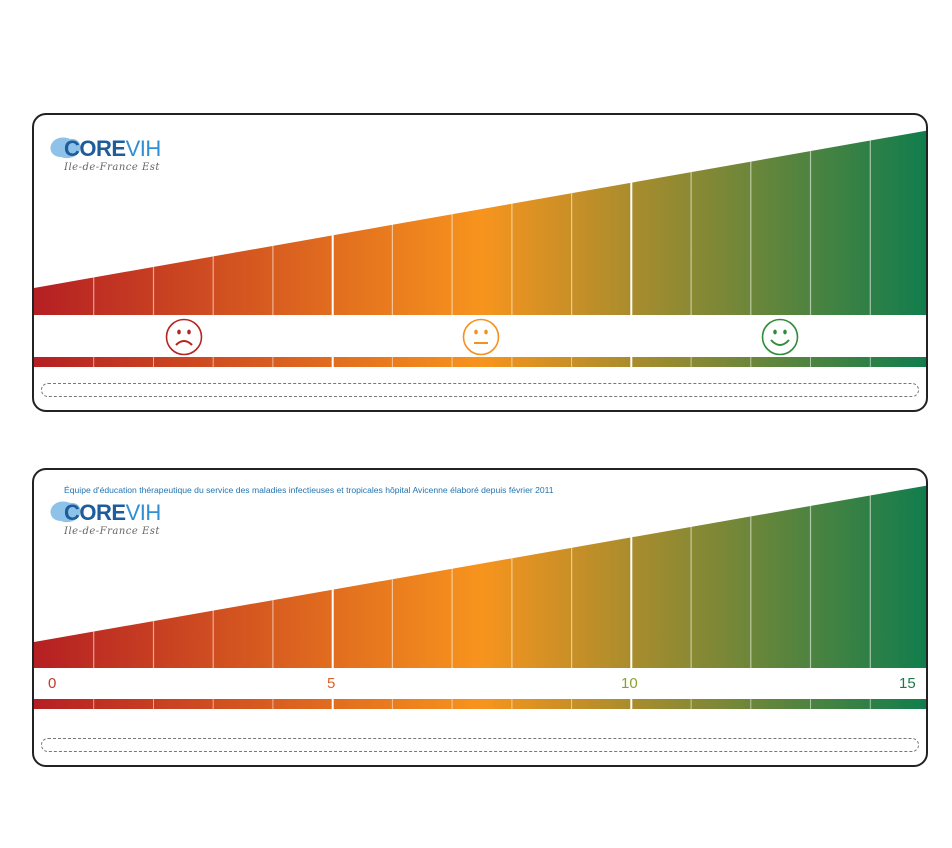 The width and height of the screenshot is (952, 848). What do you see at coordinates (629, 683) in the screenshot?
I see `scale-label-10: 10` at bounding box center [629, 683].